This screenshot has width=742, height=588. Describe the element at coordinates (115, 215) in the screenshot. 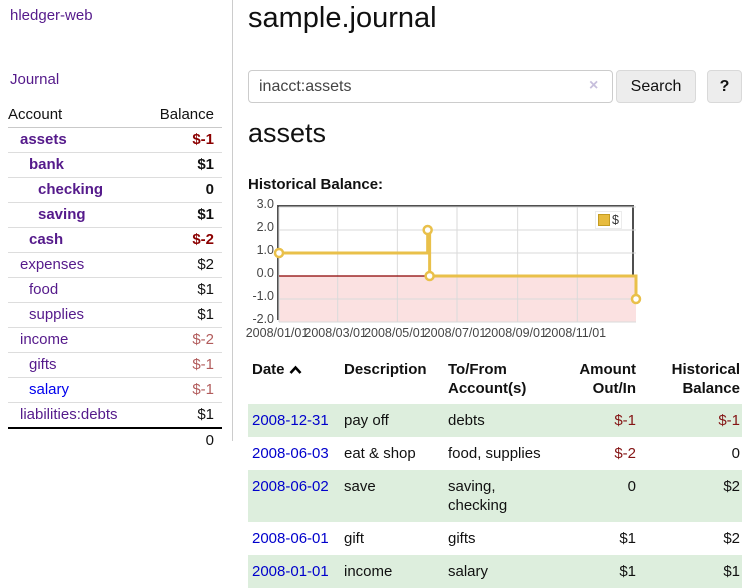

I see `account-row: saving $1` at that location.